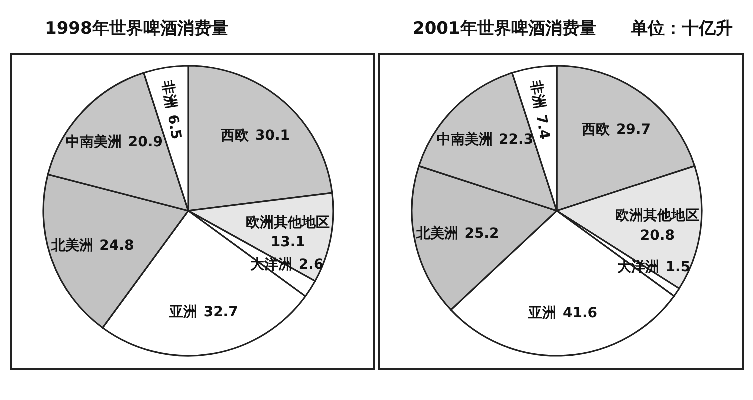 This screenshot has height=400, width=753. I want to click on data-label: 7.4, so click(542, 127).